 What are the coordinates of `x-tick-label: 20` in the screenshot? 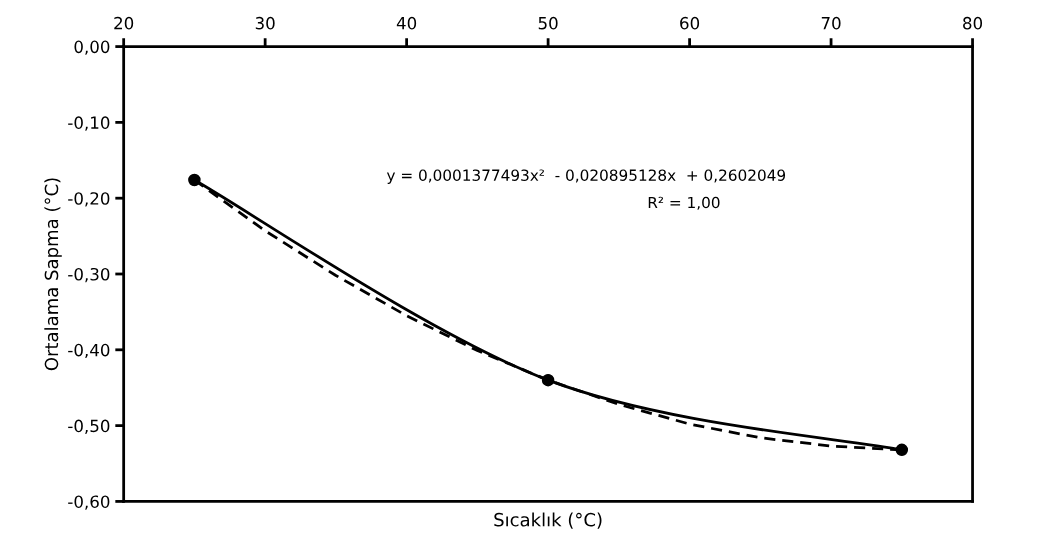 It's located at (124, 23).